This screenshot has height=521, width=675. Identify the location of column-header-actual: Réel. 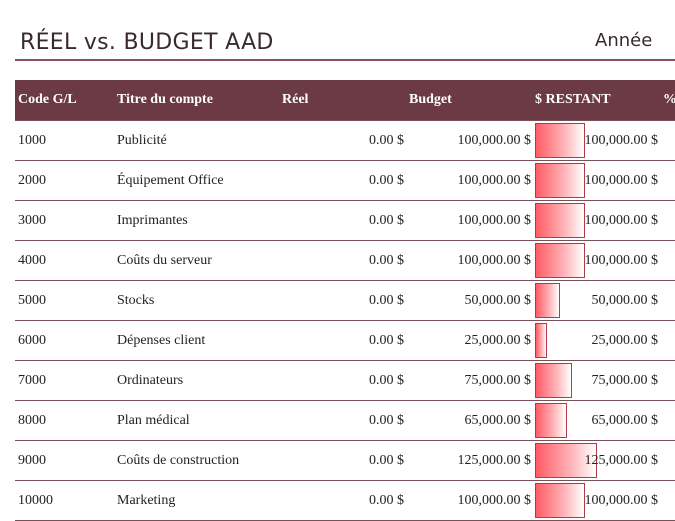
(295, 99).